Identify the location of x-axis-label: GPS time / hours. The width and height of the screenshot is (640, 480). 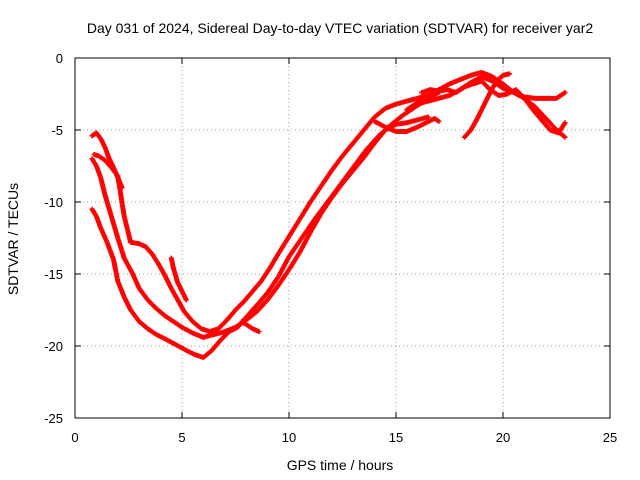
(340, 465).